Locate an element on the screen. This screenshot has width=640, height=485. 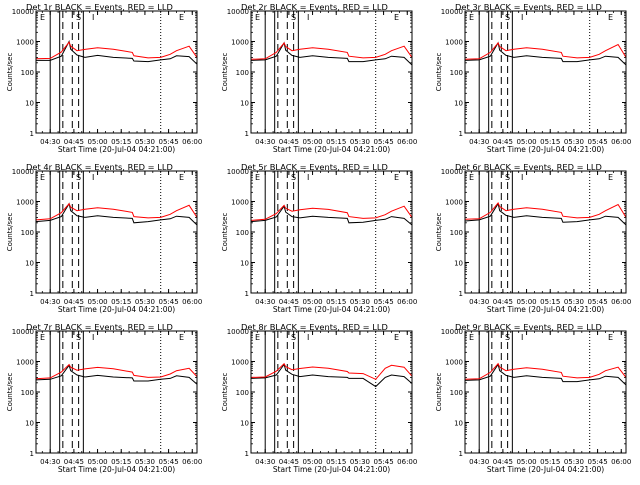
panel-title: Det 1r BLACK = Events, RED = LLD is located at coordinates (99, 7).